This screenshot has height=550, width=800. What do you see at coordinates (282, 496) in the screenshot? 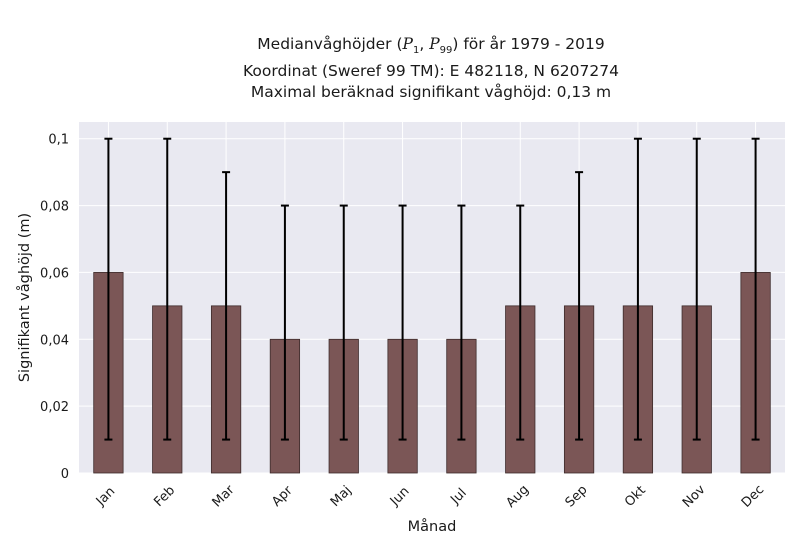
I see `x-tick-label: Apr` at bounding box center [282, 496].